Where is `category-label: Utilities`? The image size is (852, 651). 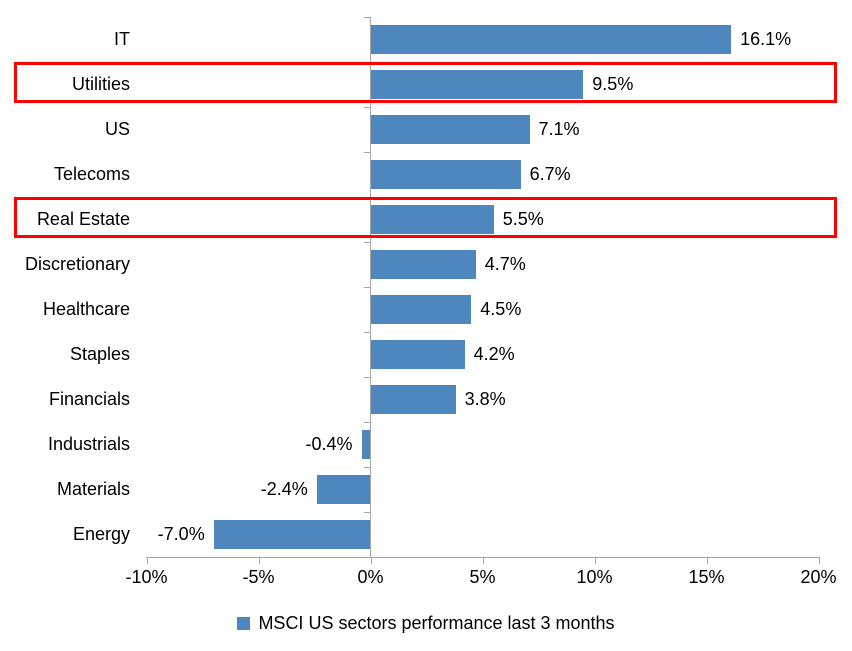 category-label: Utilities is located at coordinates (100, 84).